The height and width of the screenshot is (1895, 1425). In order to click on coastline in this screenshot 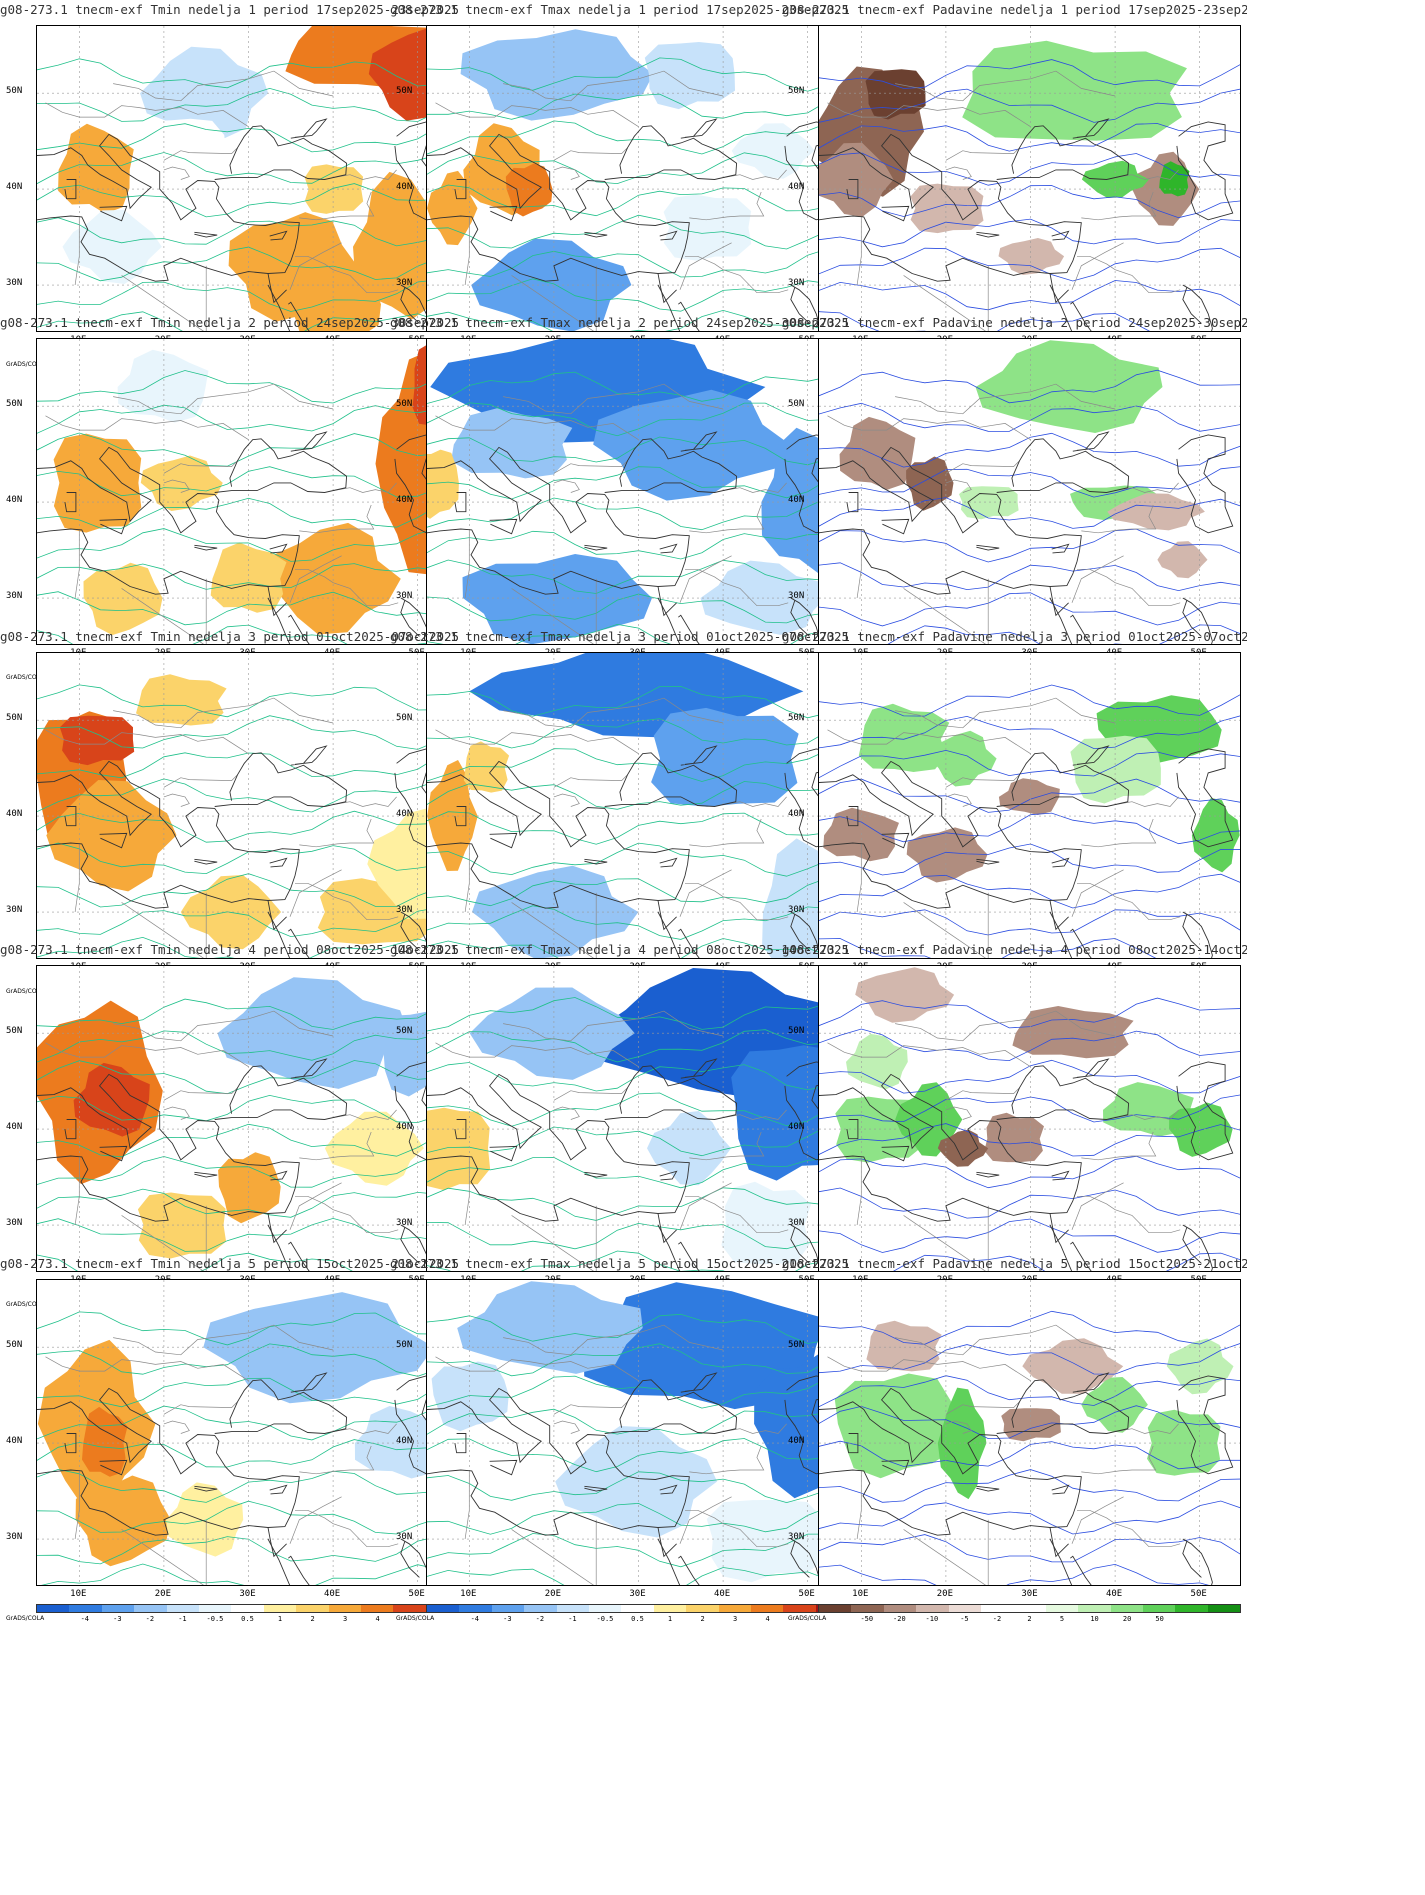, I will do `click(1026, 1478)`.